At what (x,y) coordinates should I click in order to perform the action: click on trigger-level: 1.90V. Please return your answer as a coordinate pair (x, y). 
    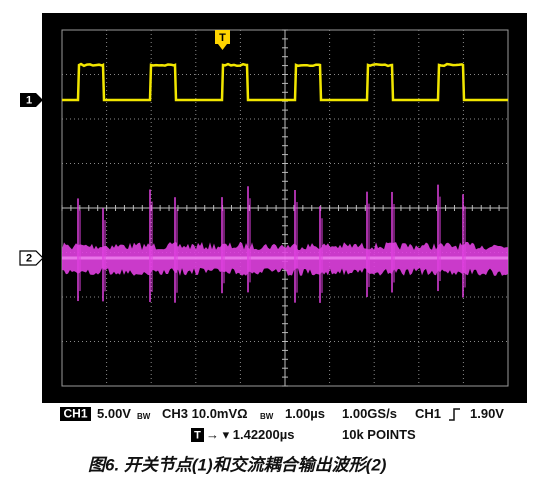
    Looking at the image, I should click on (487, 413).